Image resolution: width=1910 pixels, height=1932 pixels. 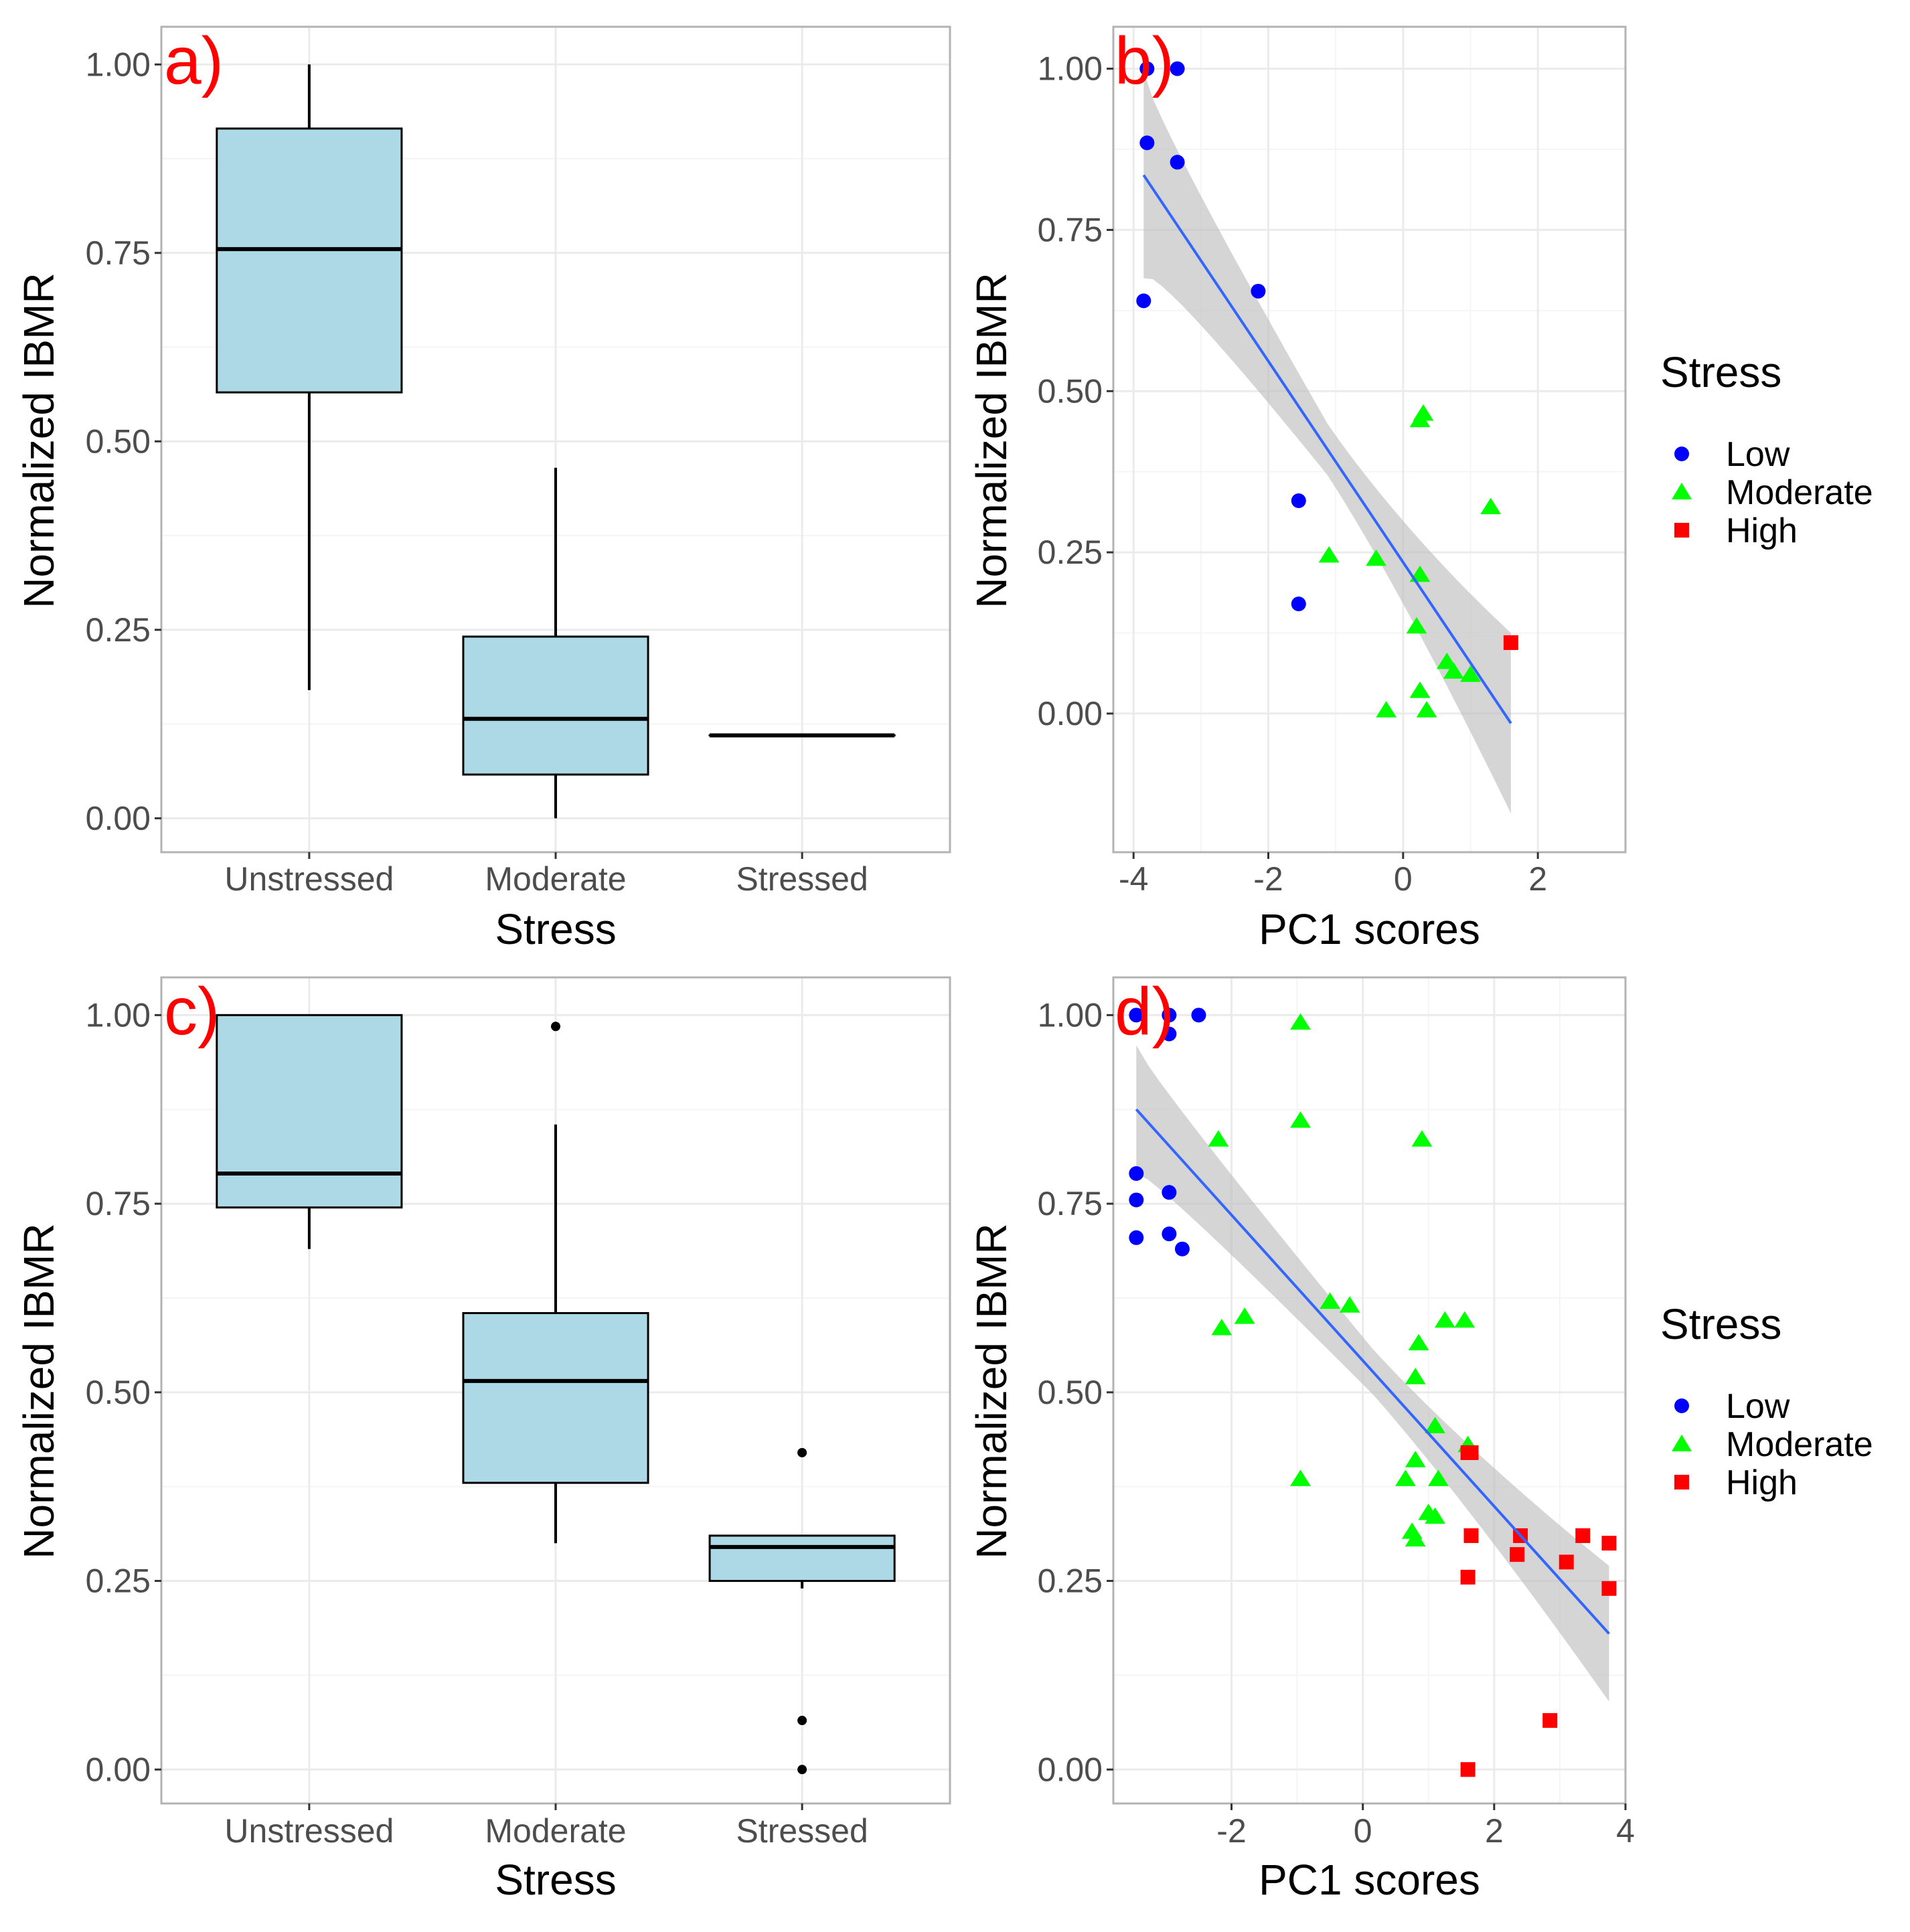 What do you see at coordinates (1721, 1324) in the screenshot?
I see `legend-title: Stress` at bounding box center [1721, 1324].